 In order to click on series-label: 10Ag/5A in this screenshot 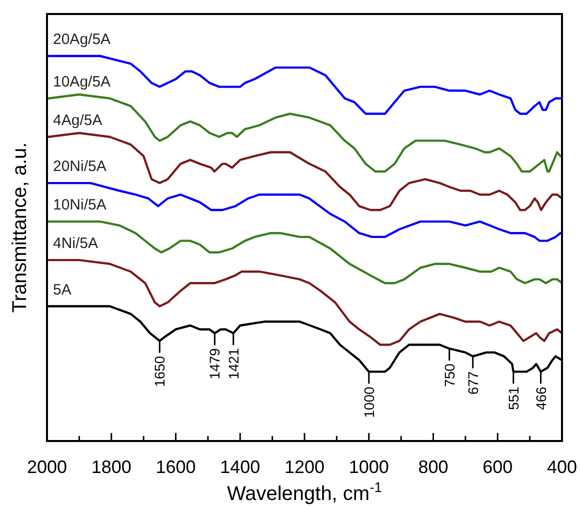, I will do `click(82, 81)`.